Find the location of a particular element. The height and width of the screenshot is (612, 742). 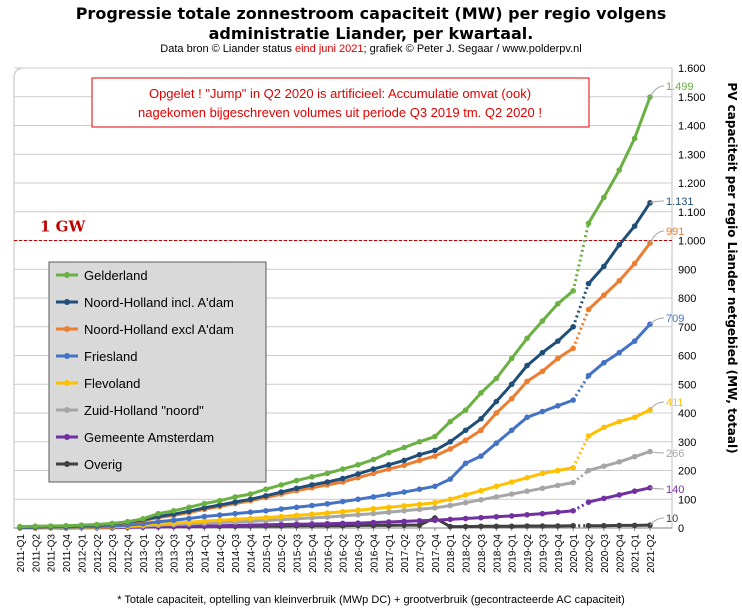

legend-box is located at coordinates (157, 372).